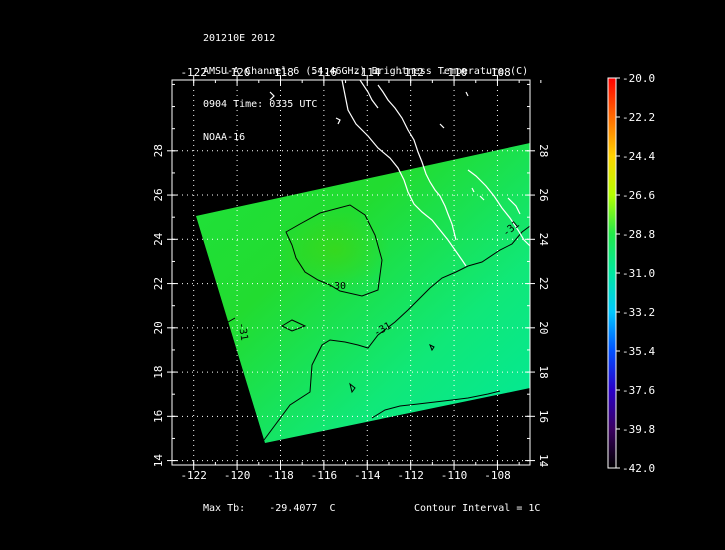 Image resolution: width=725 pixels, height=550 pixels. I want to click on lon-tick-labels-bottom: -122 -120 -118 -116 -114 -112 -110 -108, so click(345, 475).